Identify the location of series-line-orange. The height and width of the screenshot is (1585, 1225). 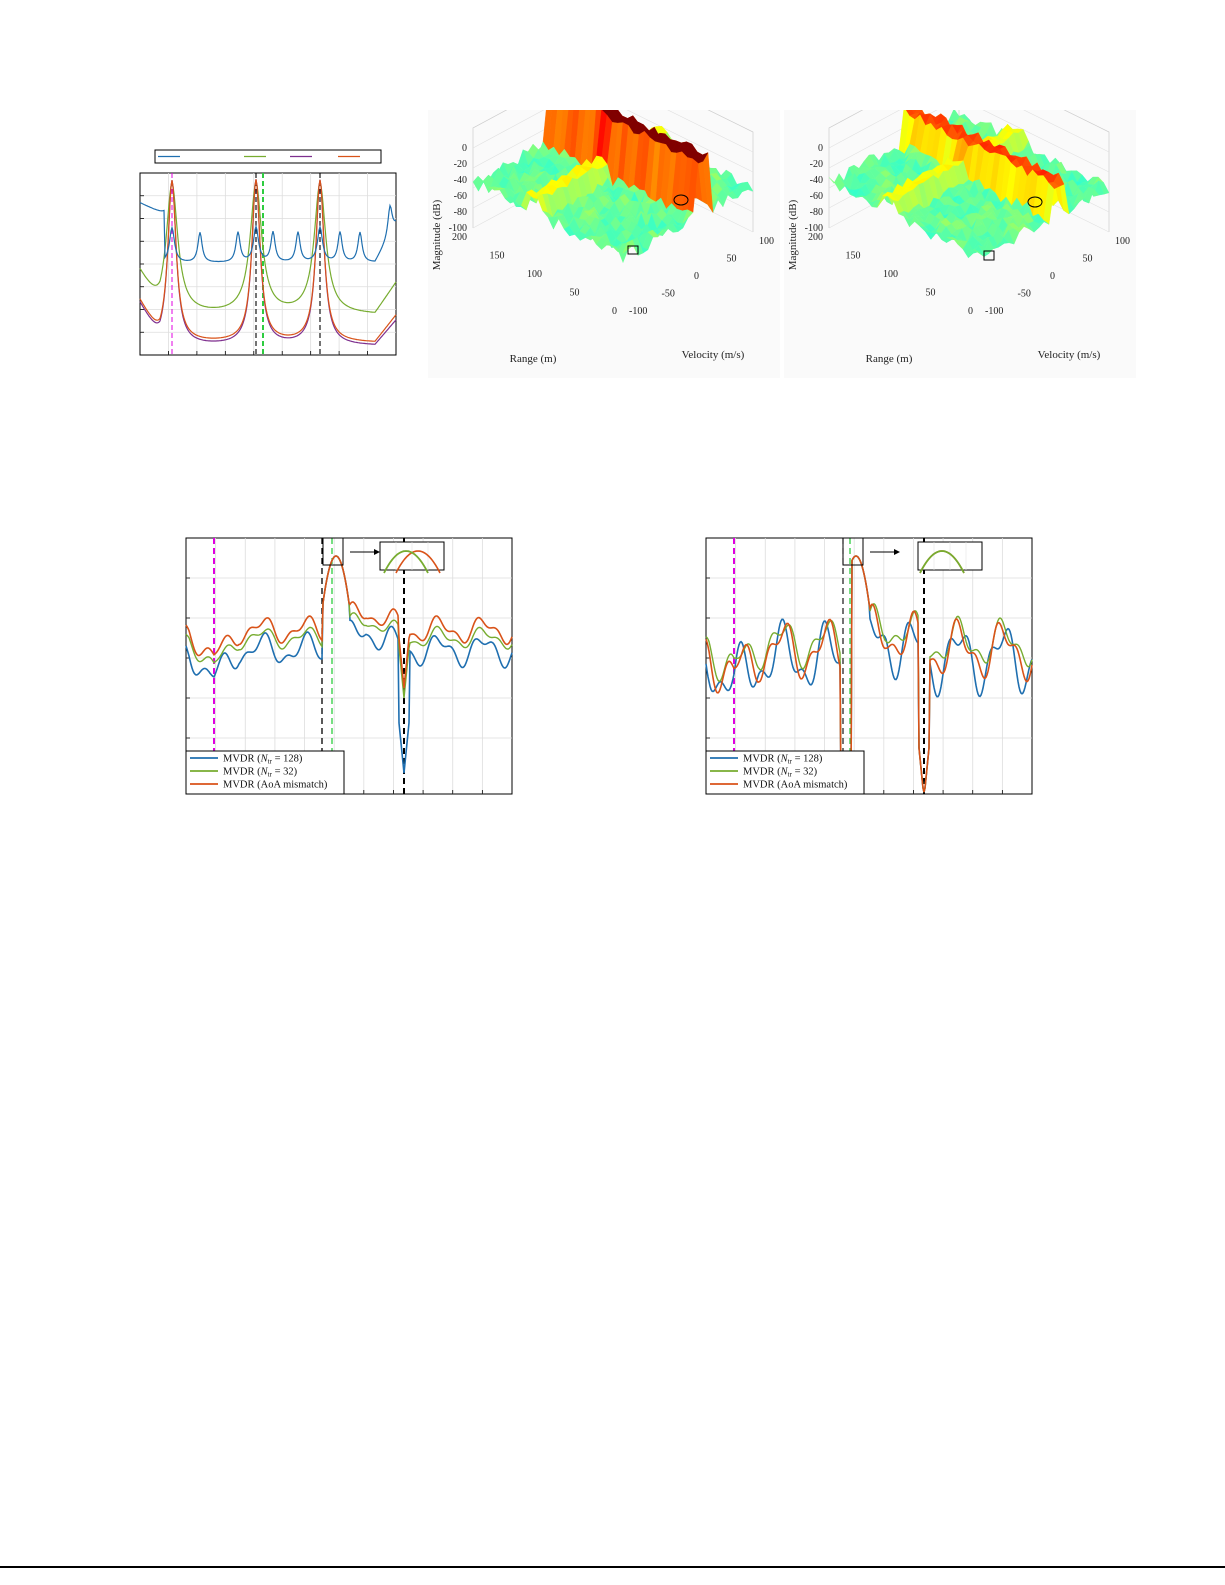
(268, 260).